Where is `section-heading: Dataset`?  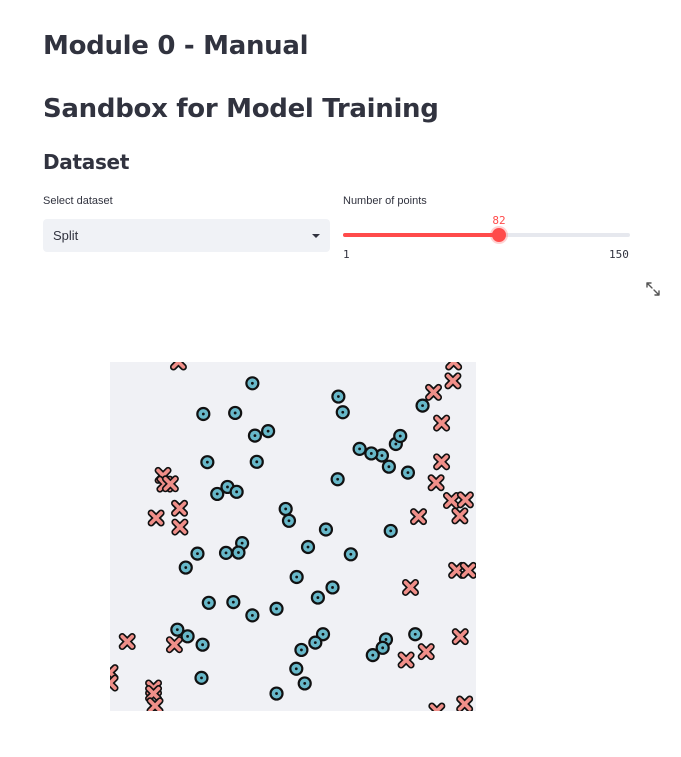
section-heading: Dataset is located at coordinates (86, 162).